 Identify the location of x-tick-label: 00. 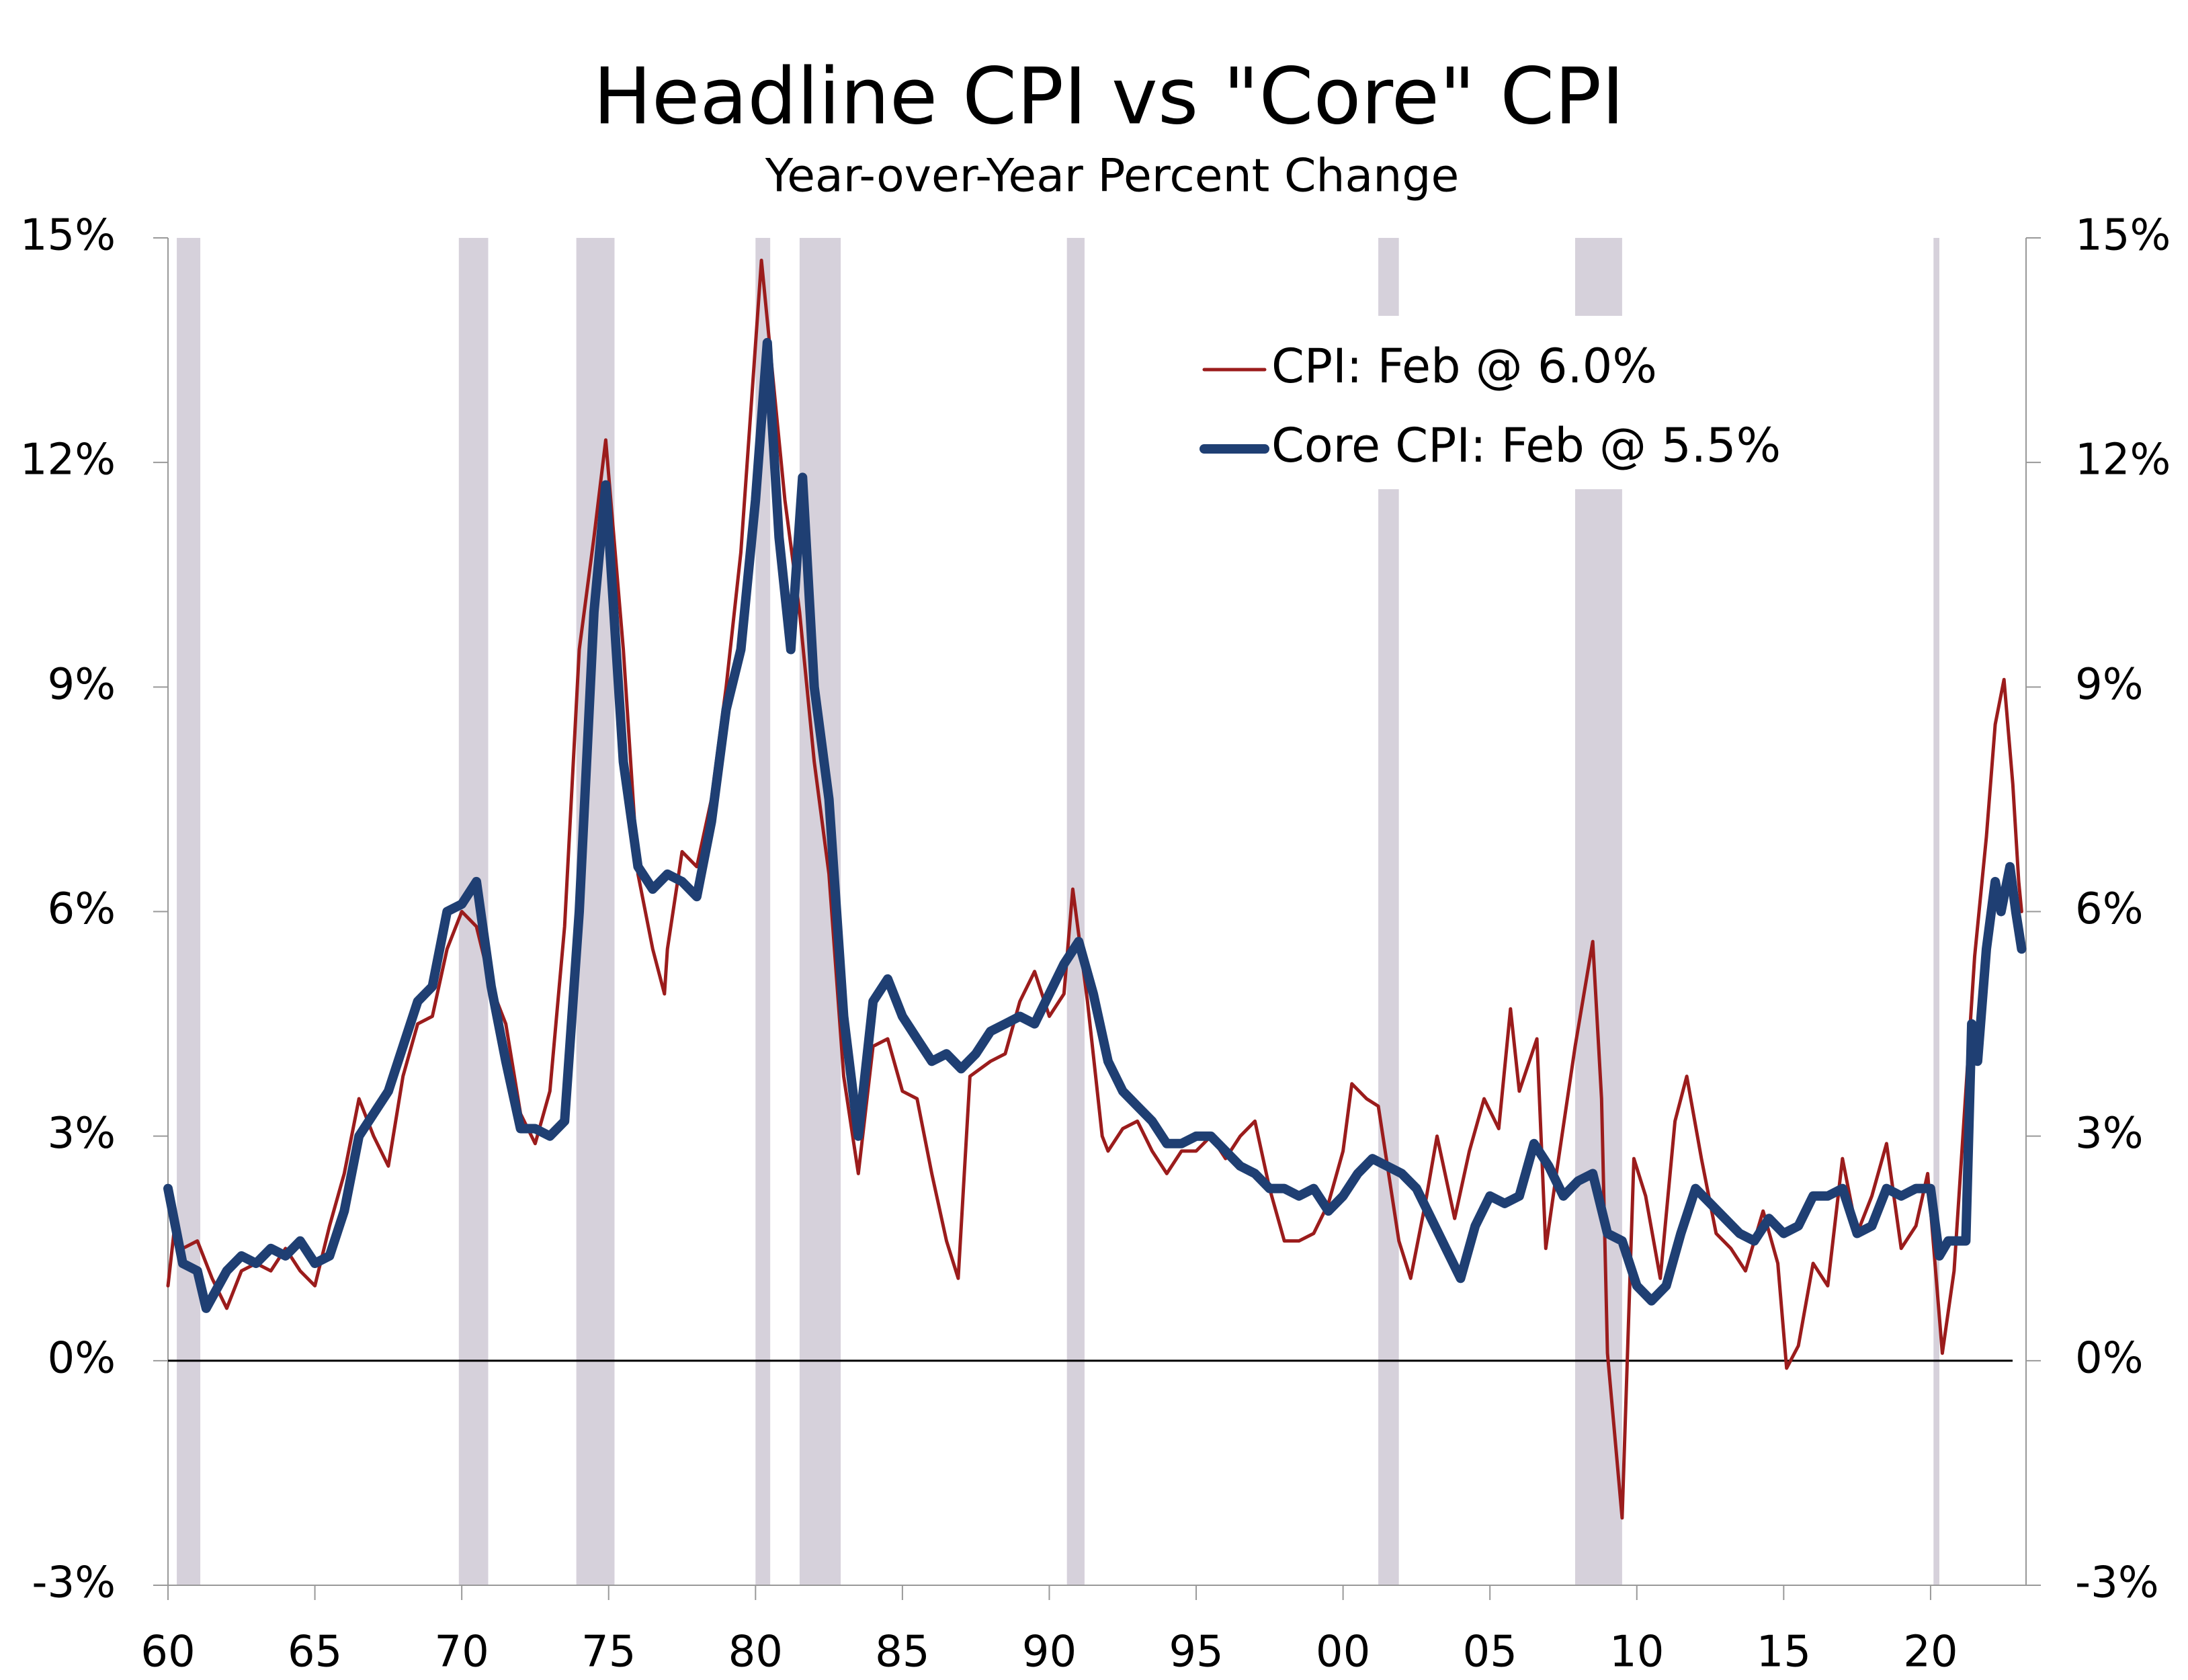
(1343, 1653).